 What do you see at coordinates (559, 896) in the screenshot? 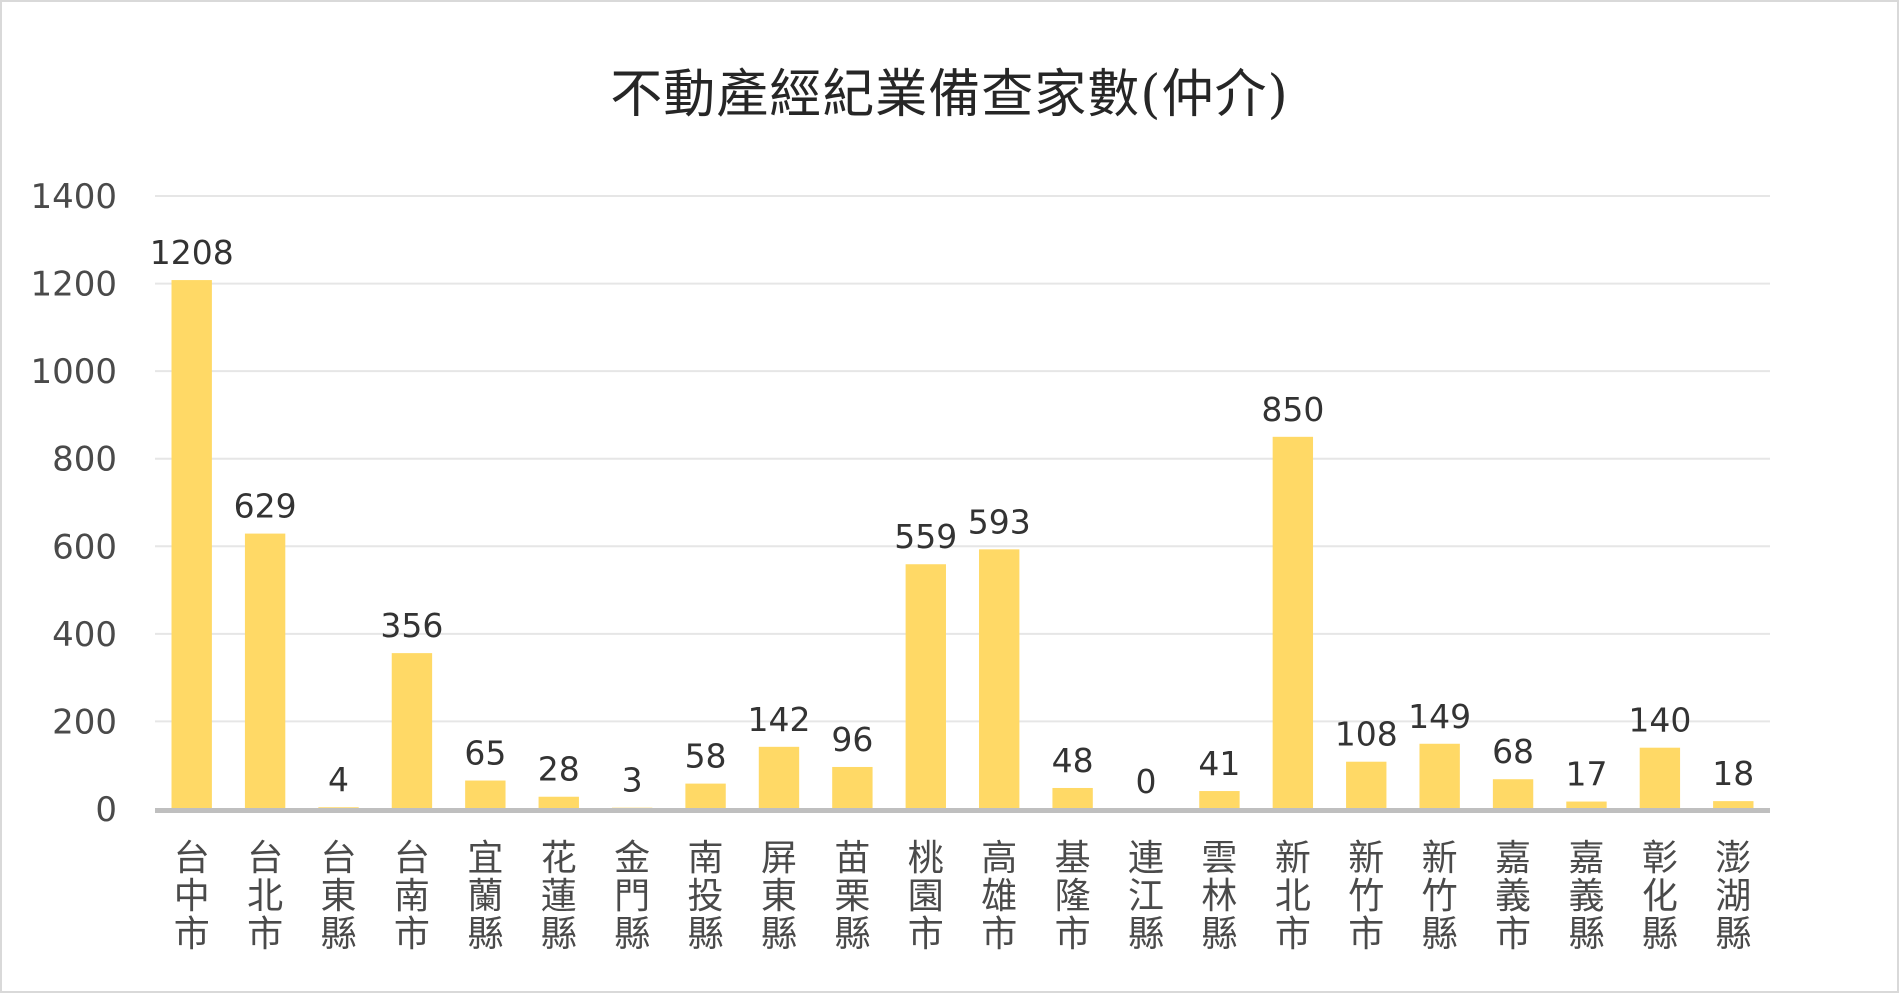
I see `x-category-label: 花蓮縣` at bounding box center [559, 896].